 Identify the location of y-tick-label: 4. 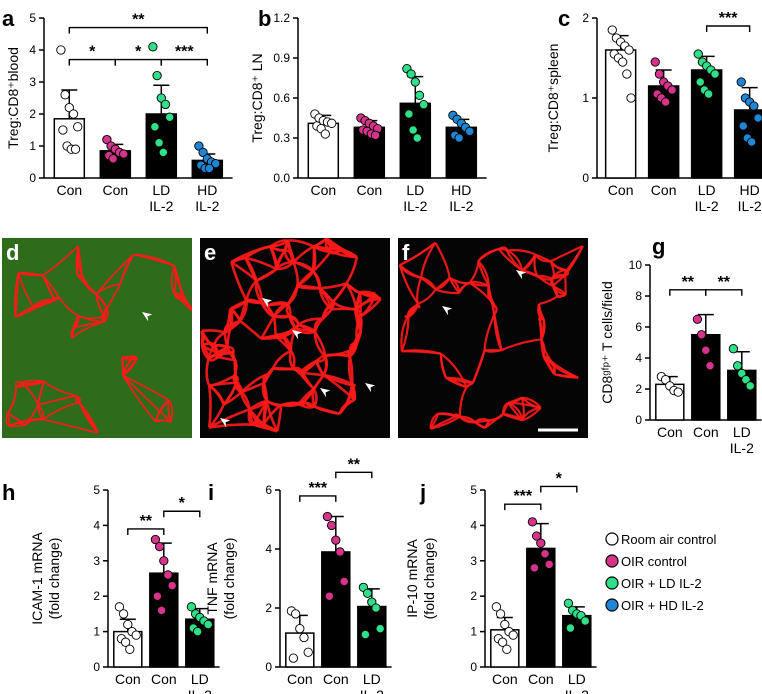
(638, 358).